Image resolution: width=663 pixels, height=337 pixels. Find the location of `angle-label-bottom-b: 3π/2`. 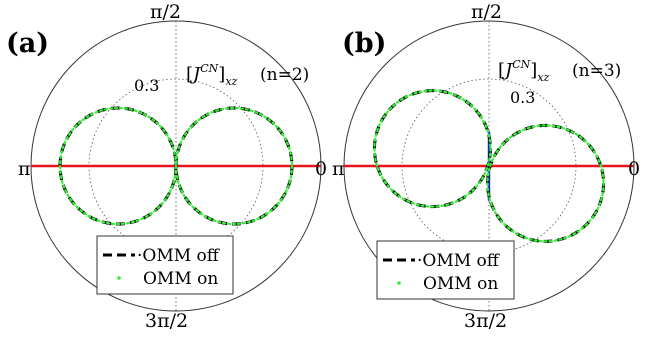

angle-label-bottom-b: 3π/2 is located at coordinates (485, 321).